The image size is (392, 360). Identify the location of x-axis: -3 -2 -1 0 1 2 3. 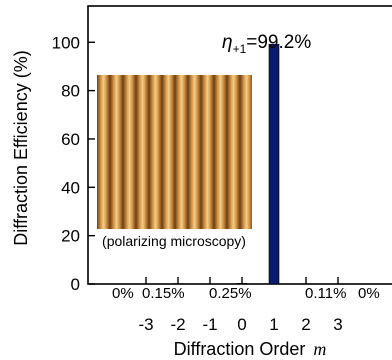
(240, 305).